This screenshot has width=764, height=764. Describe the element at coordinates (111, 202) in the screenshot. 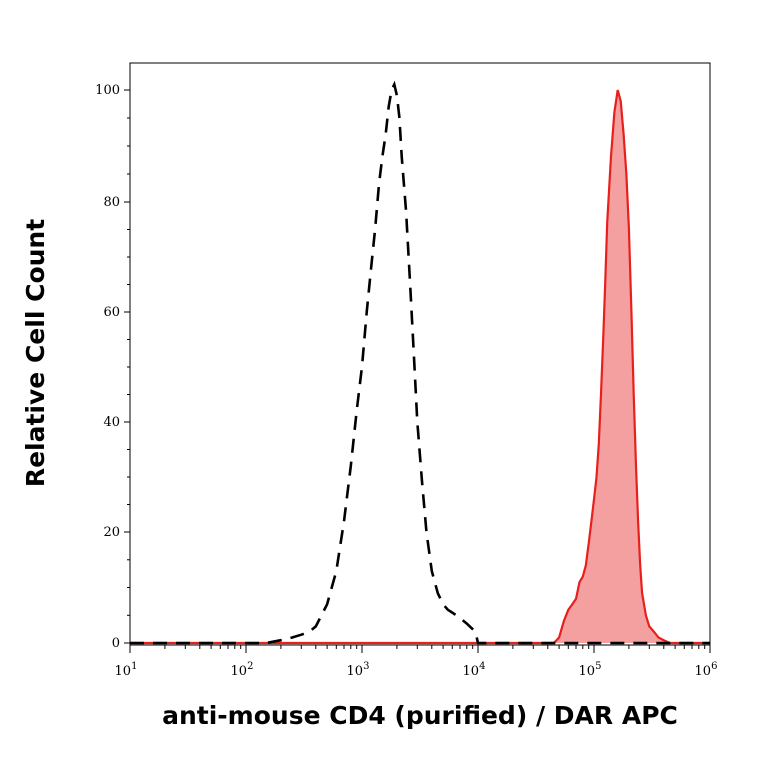

I see `y-tick-label: 80` at that location.